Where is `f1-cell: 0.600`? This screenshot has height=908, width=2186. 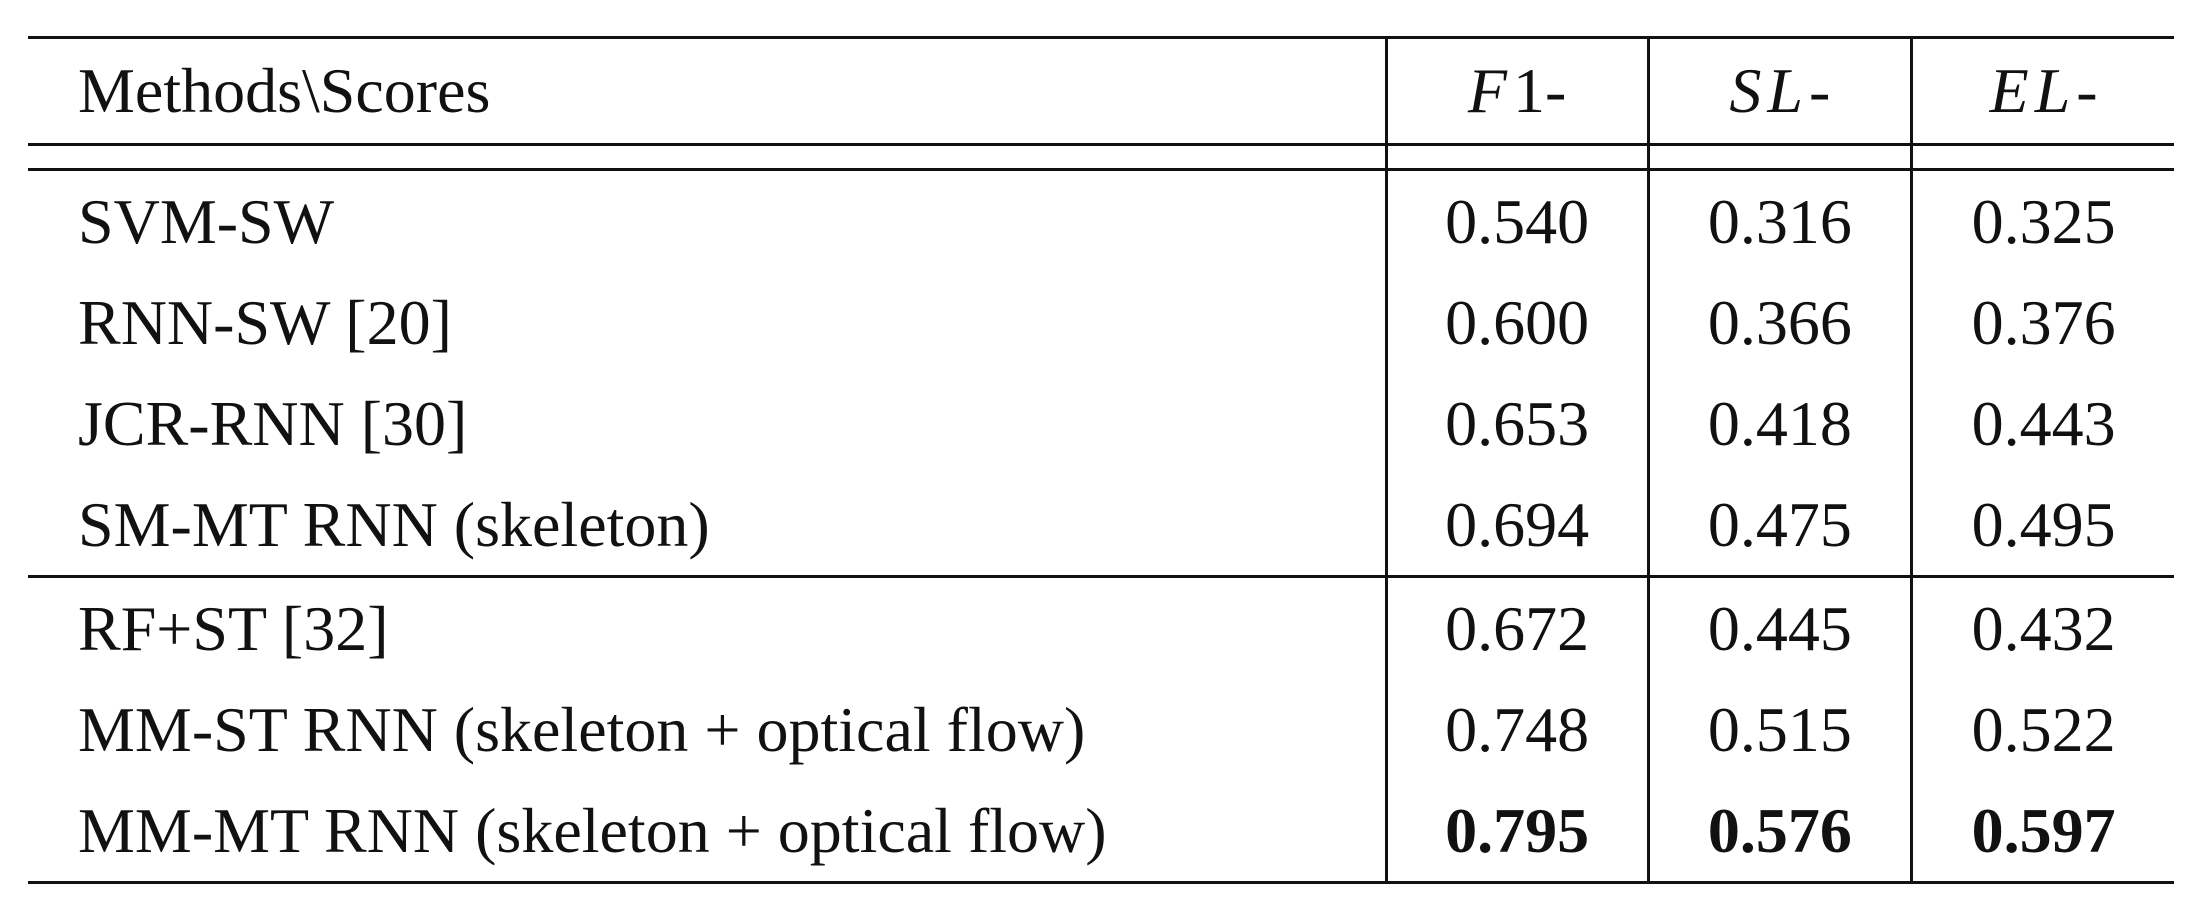
f1-cell: 0.600 is located at coordinates (1516, 322).